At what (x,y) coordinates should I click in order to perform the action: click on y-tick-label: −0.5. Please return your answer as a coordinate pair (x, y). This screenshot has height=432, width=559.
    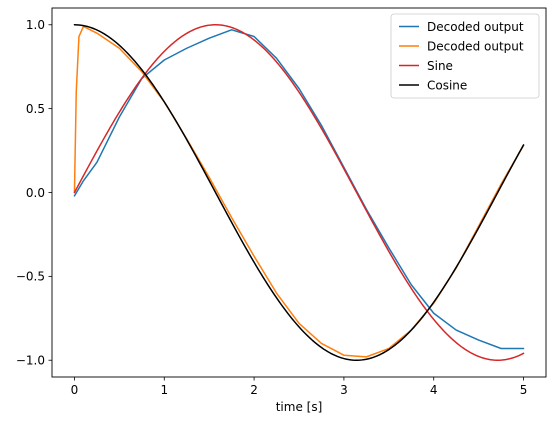
    Looking at the image, I should click on (30, 277).